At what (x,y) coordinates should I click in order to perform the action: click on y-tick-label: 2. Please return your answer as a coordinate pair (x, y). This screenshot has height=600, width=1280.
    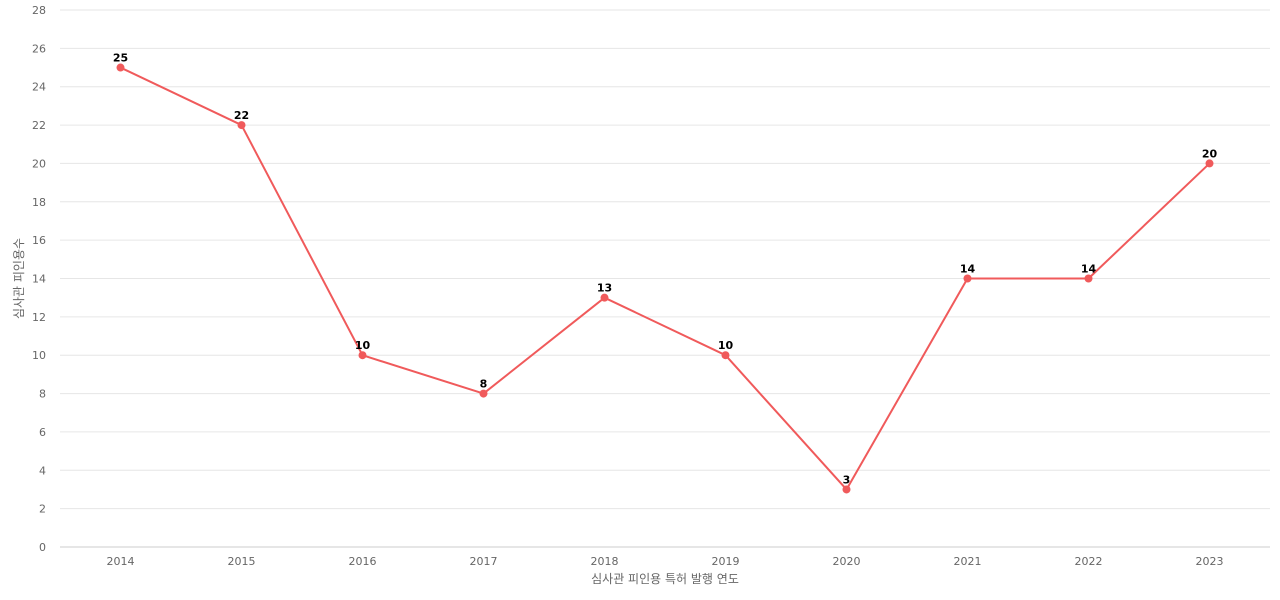
    Looking at the image, I should click on (42, 509).